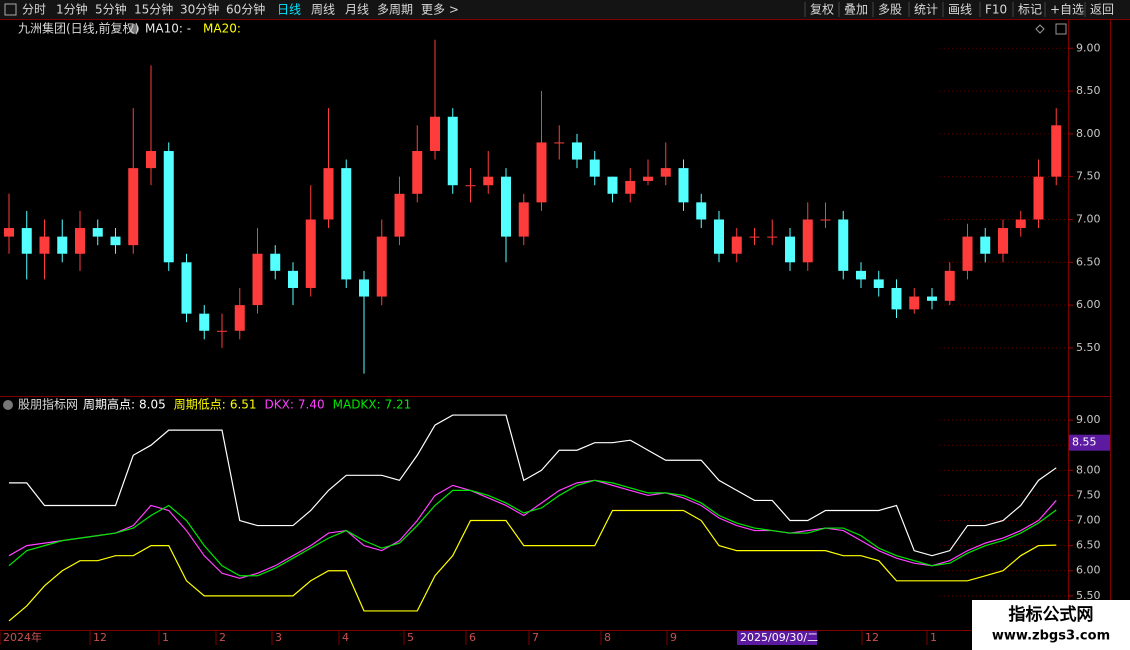 This screenshot has height=650, width=1130. What do you see at coordinates (1030, 10) in the screenshot?
I see `toolbar-button: 标记` at bounding box center [1030, 10].